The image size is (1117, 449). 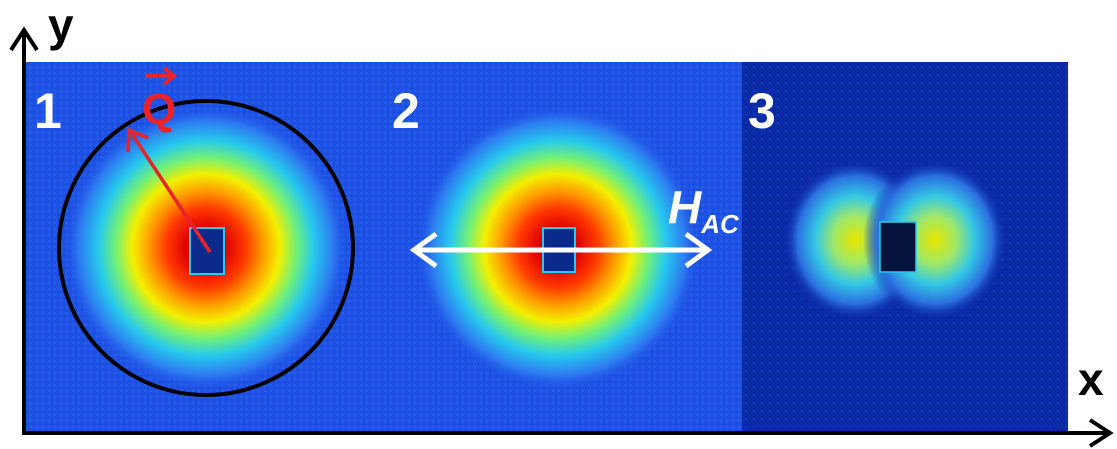 What do you see at coordinates (207, 251) in the screenshot?
I see `panel-1-beamstop` at bounding box center [207, 251].